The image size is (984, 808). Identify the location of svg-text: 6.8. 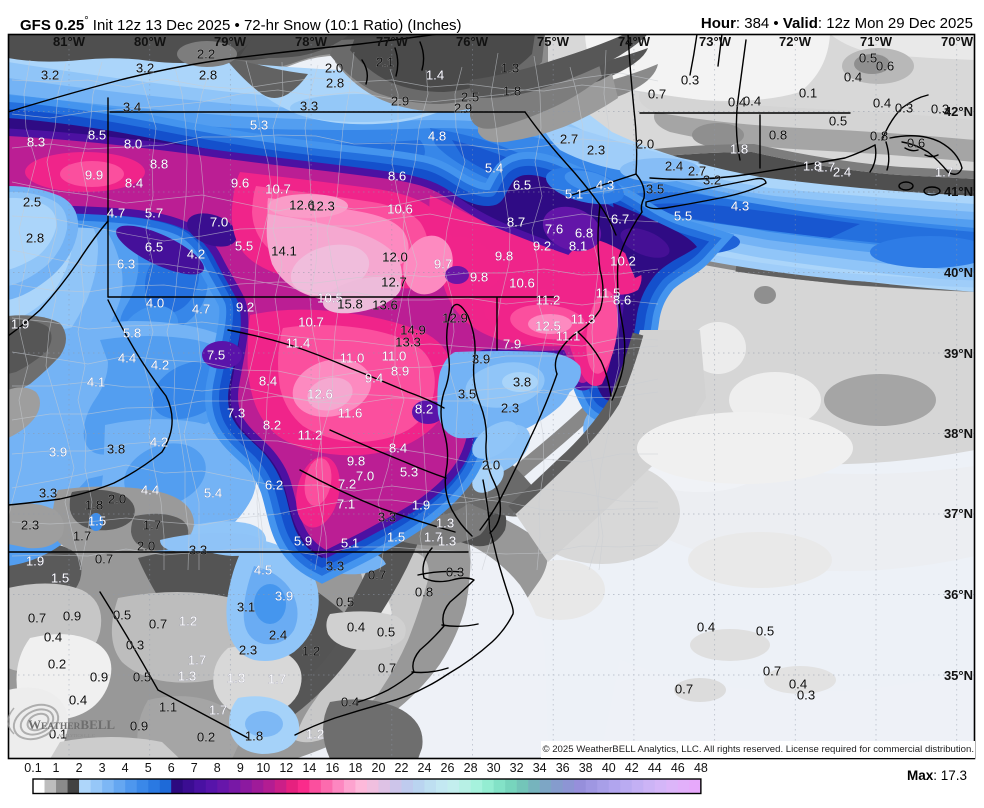
(584, 233).